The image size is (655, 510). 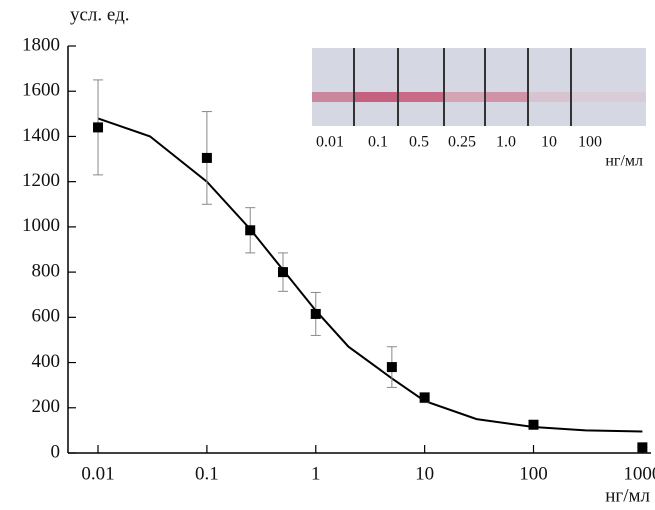 I want to click on inset-photo, so click(x=479, y=87).